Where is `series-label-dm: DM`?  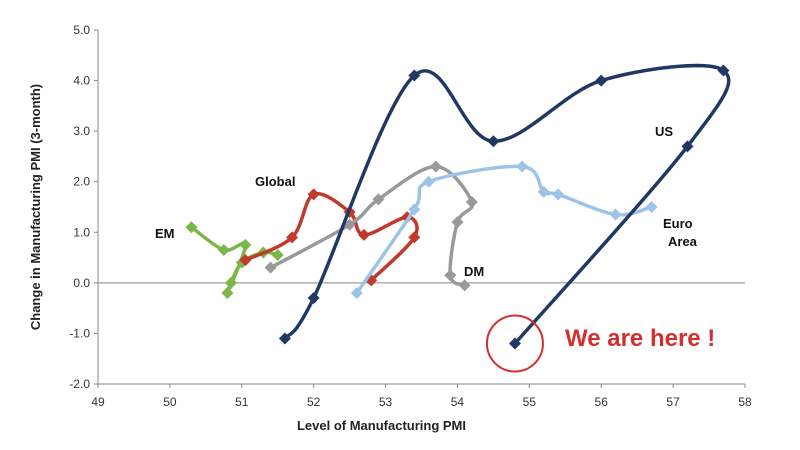 series-label-dm: DM is located at coordinates (474, 271).